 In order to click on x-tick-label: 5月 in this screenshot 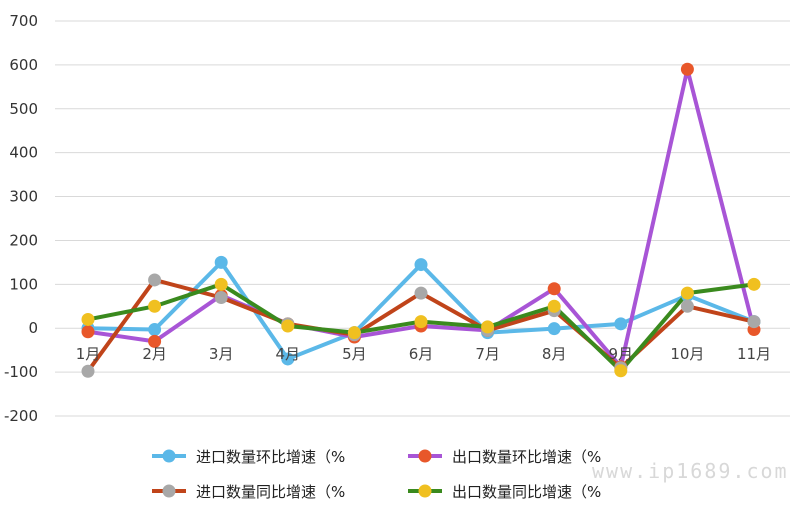, I will do `click(354, 354)`.